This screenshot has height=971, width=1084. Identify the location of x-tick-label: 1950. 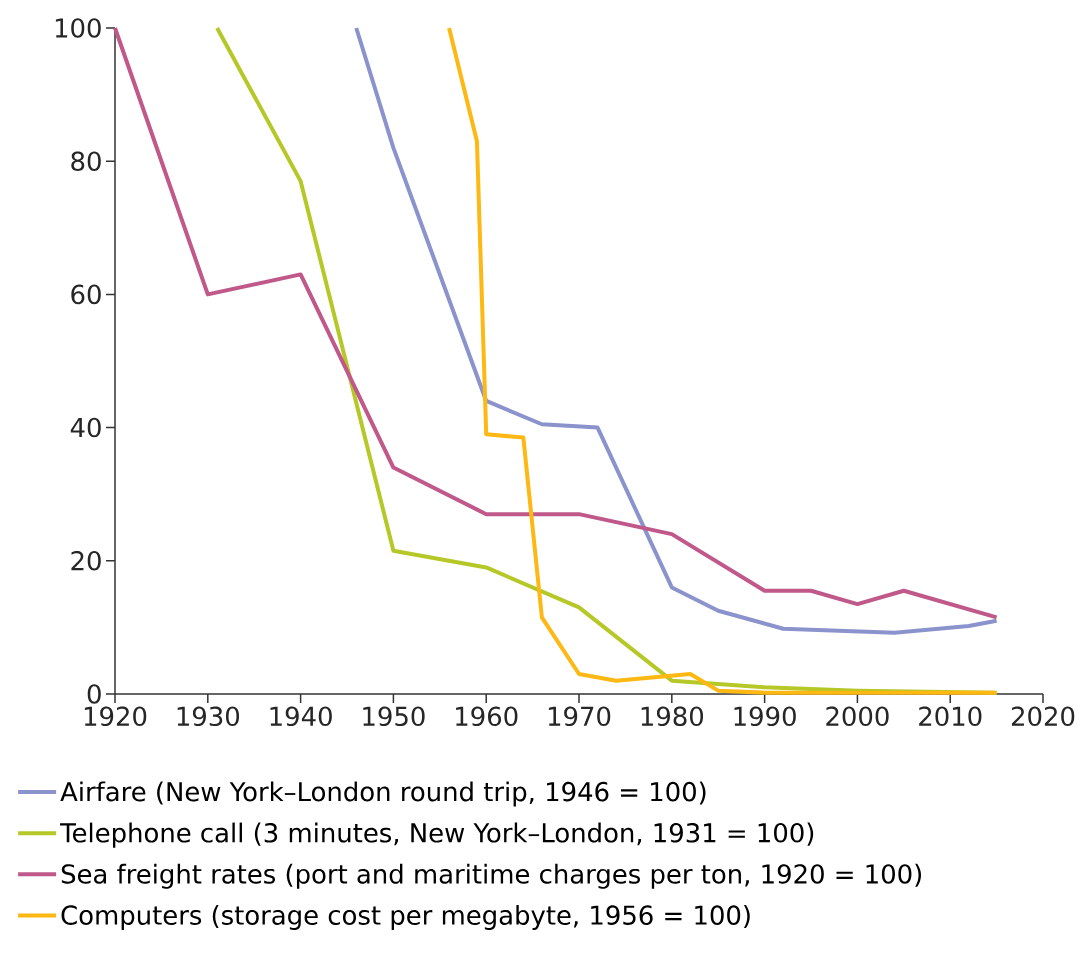
(394, 716).